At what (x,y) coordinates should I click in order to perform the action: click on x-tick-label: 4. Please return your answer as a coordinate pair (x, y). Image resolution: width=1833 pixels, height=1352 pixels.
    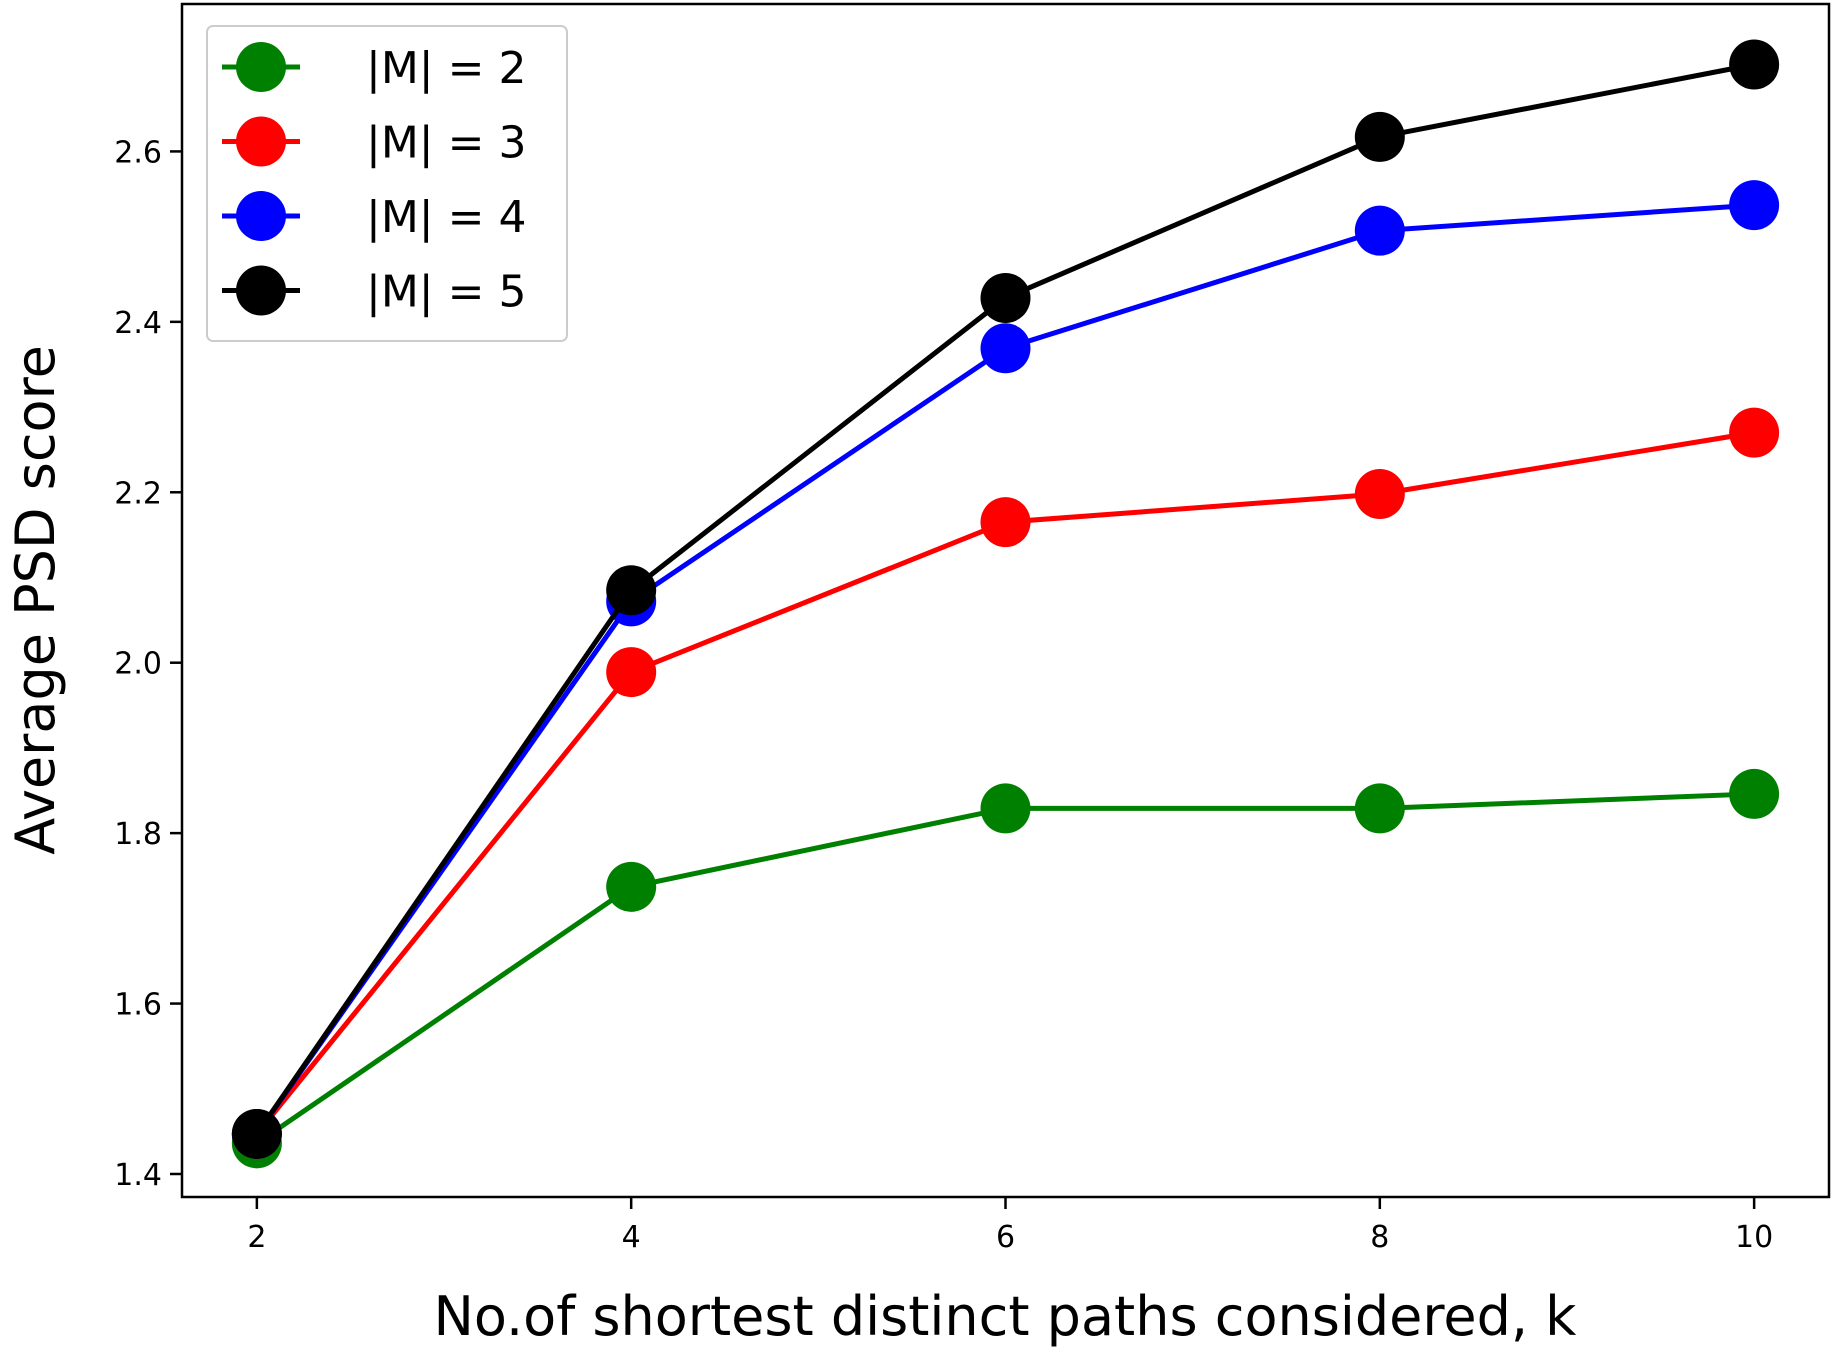
    Looking at the image, I should click on (631, 1237).